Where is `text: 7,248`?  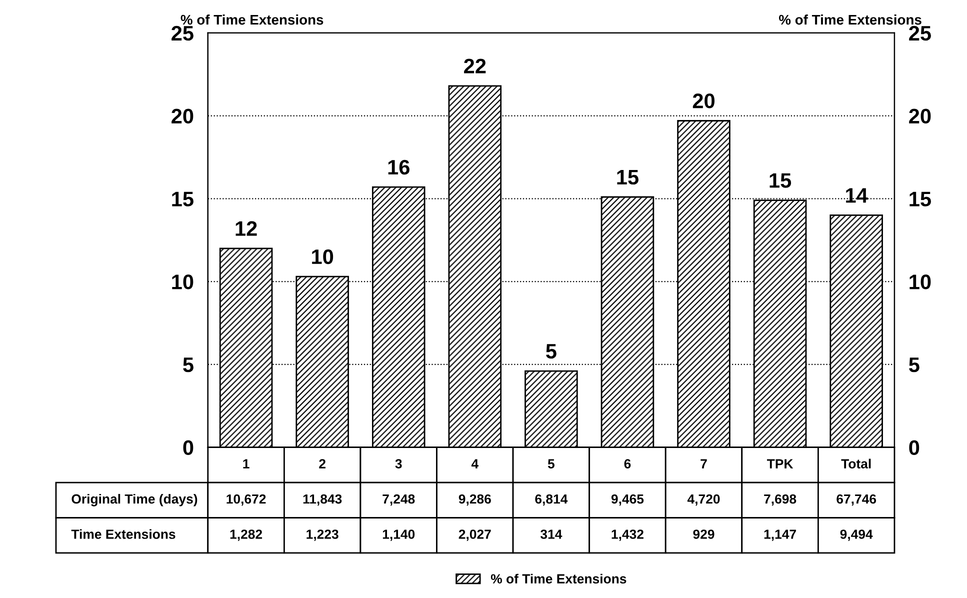
text: 7,248 is located at coordinates (398, 500).